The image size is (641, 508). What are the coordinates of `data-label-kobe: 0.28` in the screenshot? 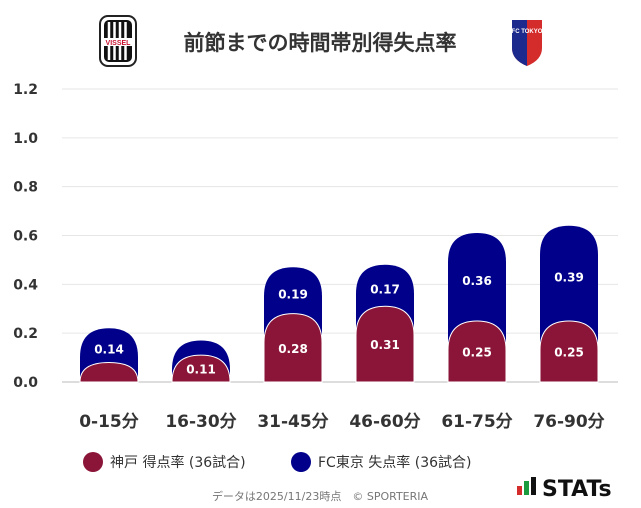 It's located at (293, 349).